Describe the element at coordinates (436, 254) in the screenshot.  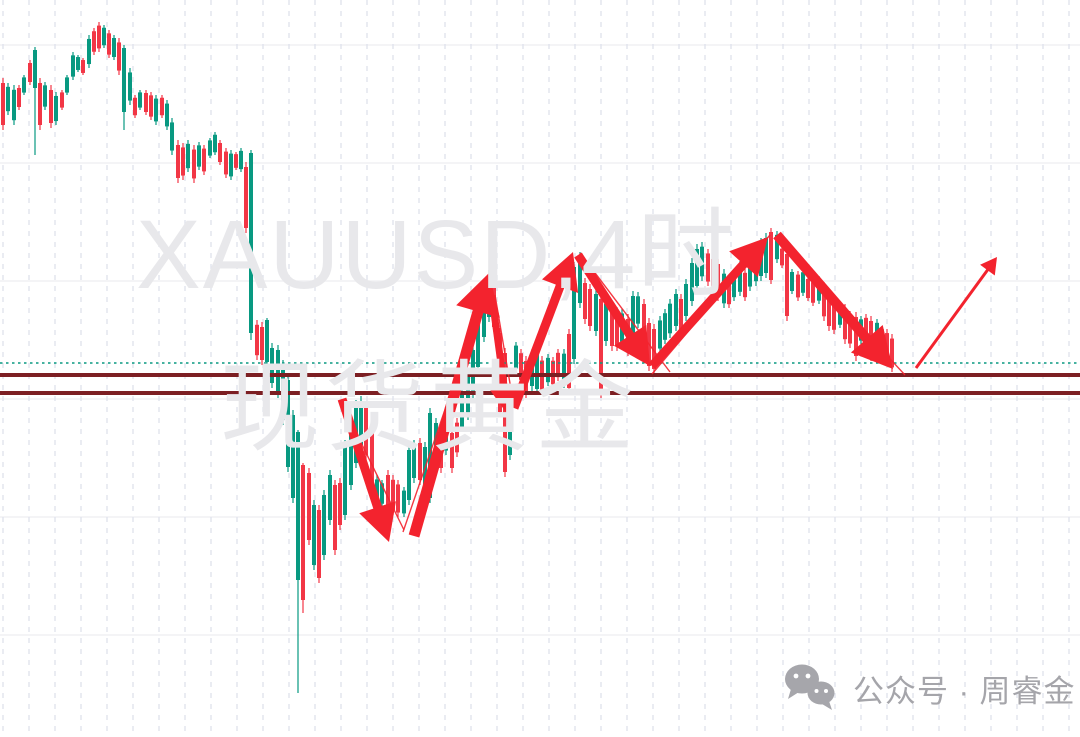
I see `watermark-symbol-timeframe: XAUUSD,4时` at that location.